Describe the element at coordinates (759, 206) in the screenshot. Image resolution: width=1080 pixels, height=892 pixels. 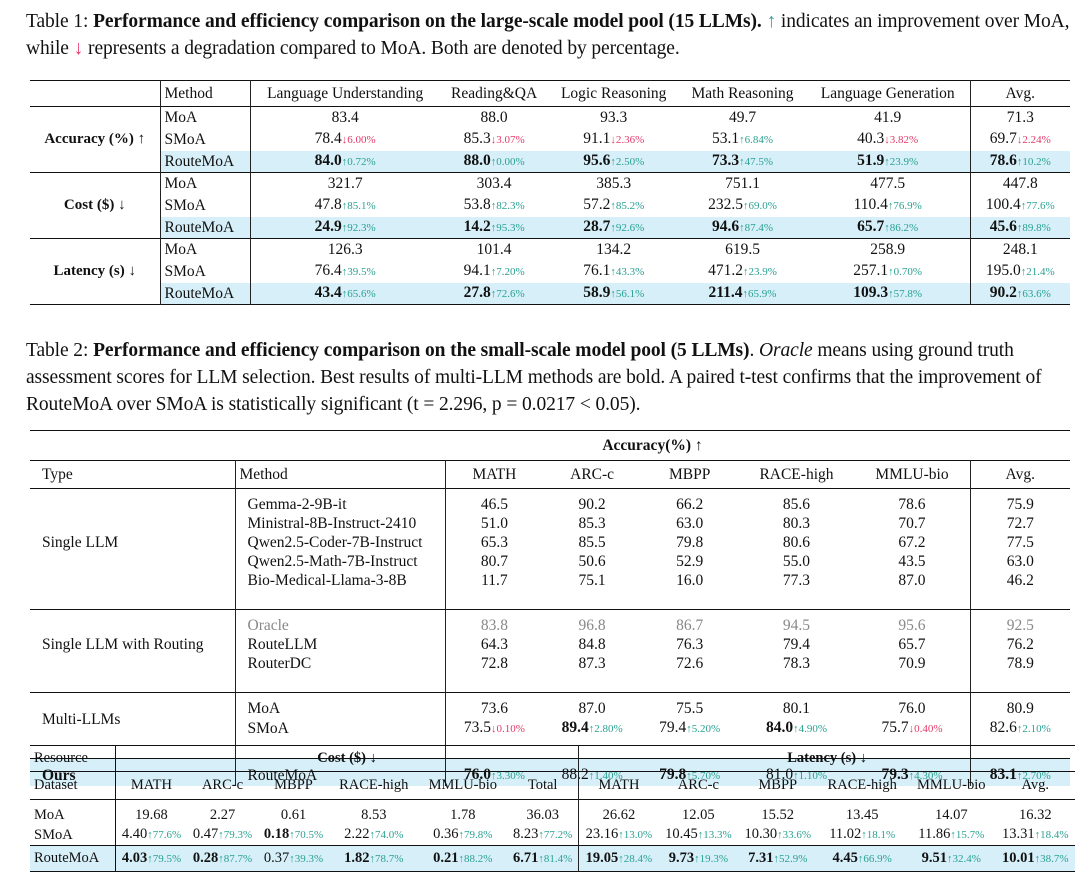
I see `cell-delta: ↑69.0%` at that location.